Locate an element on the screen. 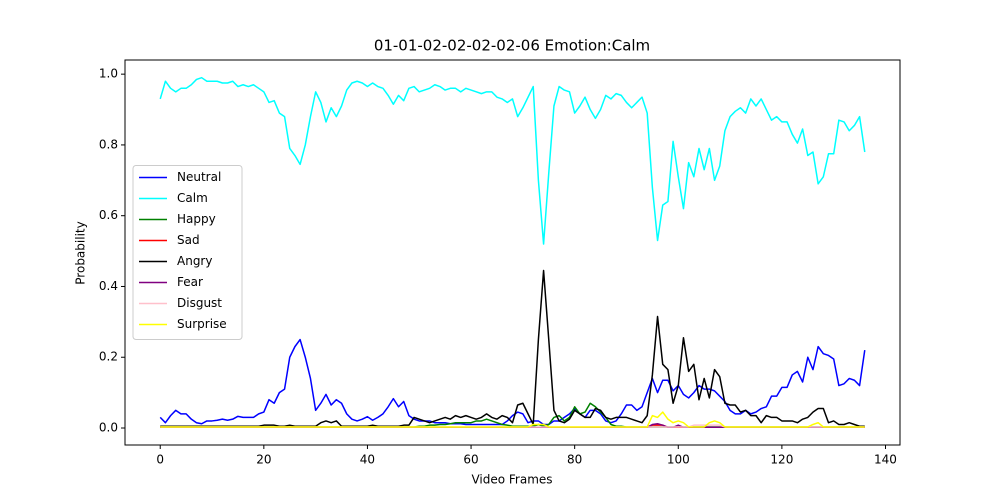 Image resolution: width=1000 pixels, height=500 pixels. legend-label: Neutral is located at coordinates (199, 177).